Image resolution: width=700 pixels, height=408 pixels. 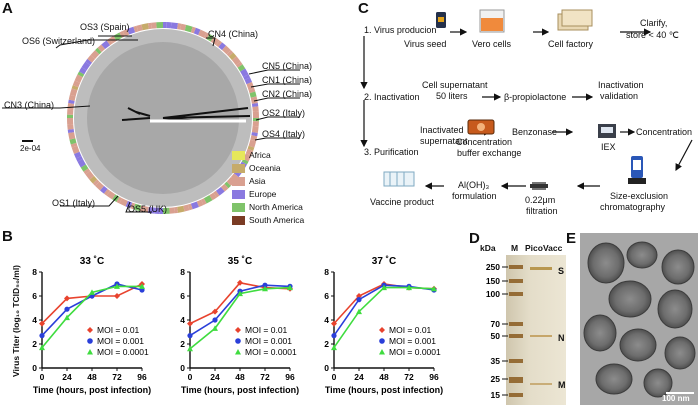 I want to click on y-tick-label: 6, so click(x=182, y=296).